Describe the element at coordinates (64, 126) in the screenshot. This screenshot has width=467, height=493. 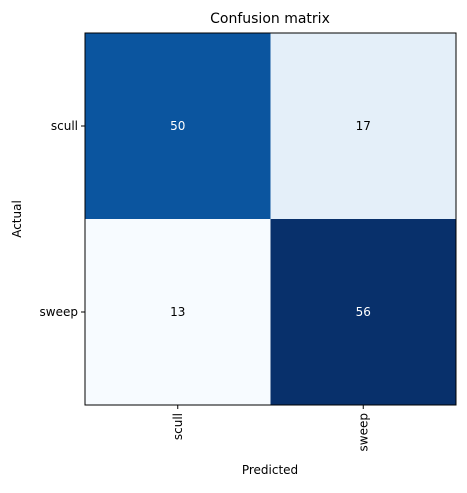
I see `y-tick-label: scull` at that location.